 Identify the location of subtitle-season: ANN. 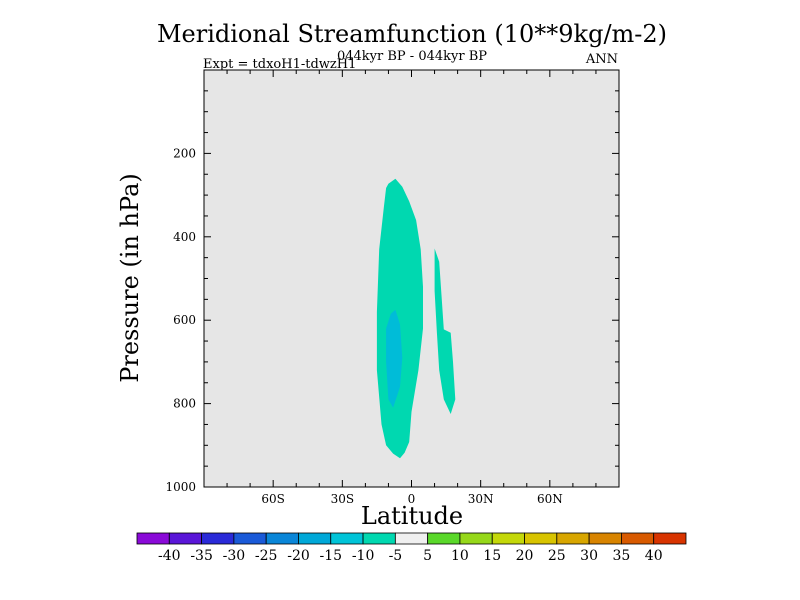
(601, 59).